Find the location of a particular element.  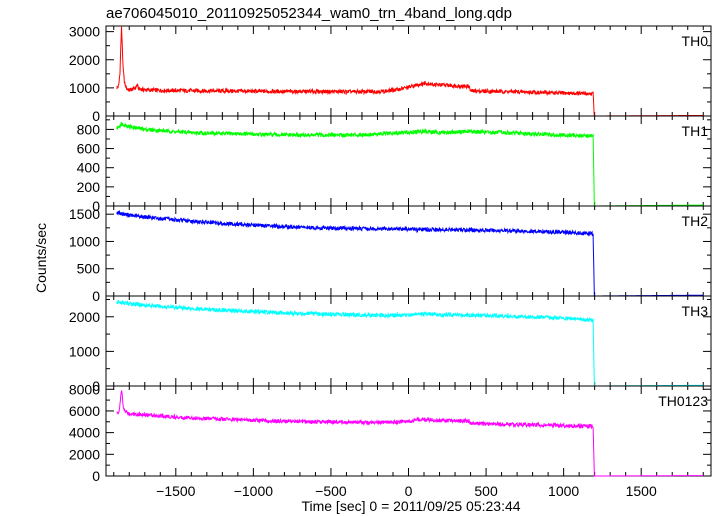

series-line-th3 is located at coordinates (410, 343).